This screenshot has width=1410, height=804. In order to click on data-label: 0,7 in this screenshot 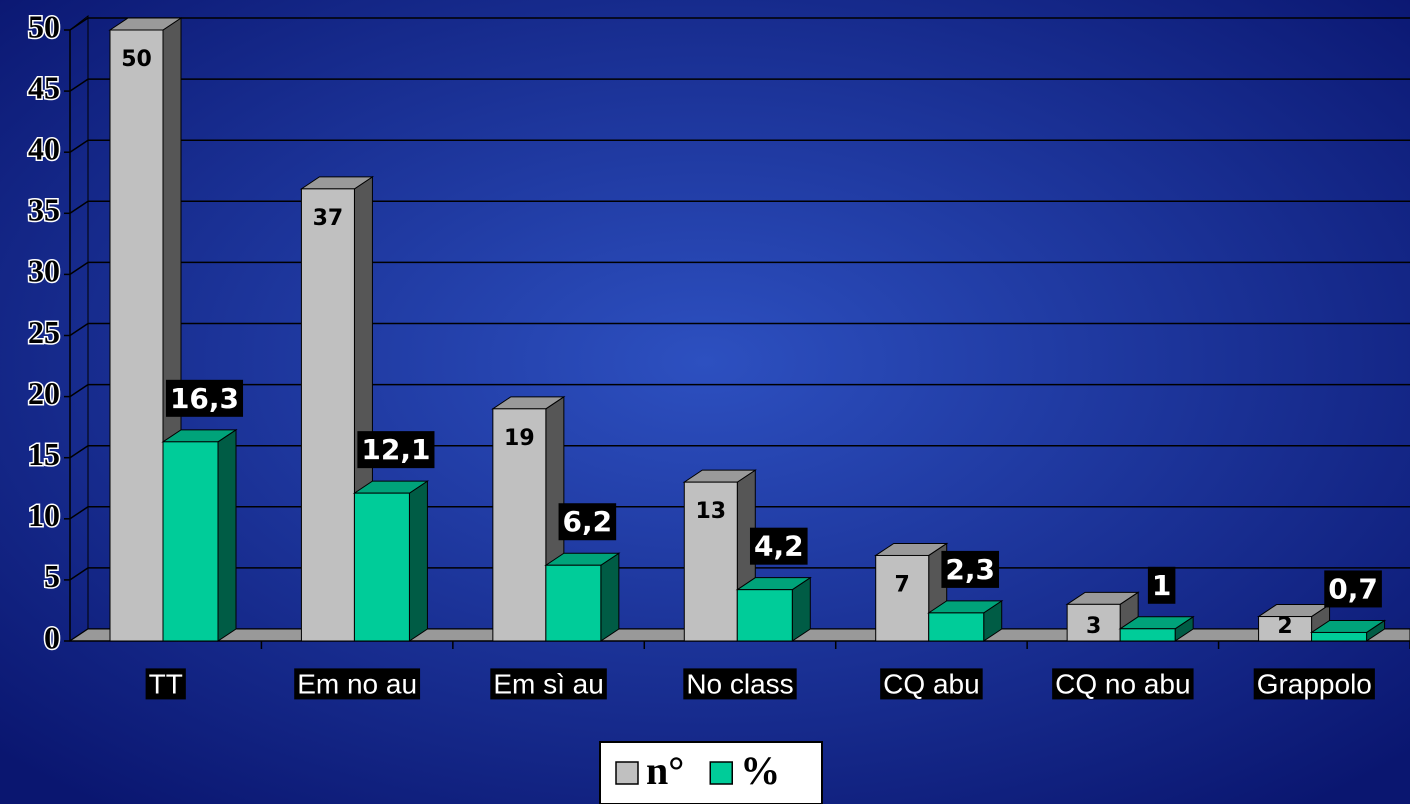, I will do `click(1353, 588)`.